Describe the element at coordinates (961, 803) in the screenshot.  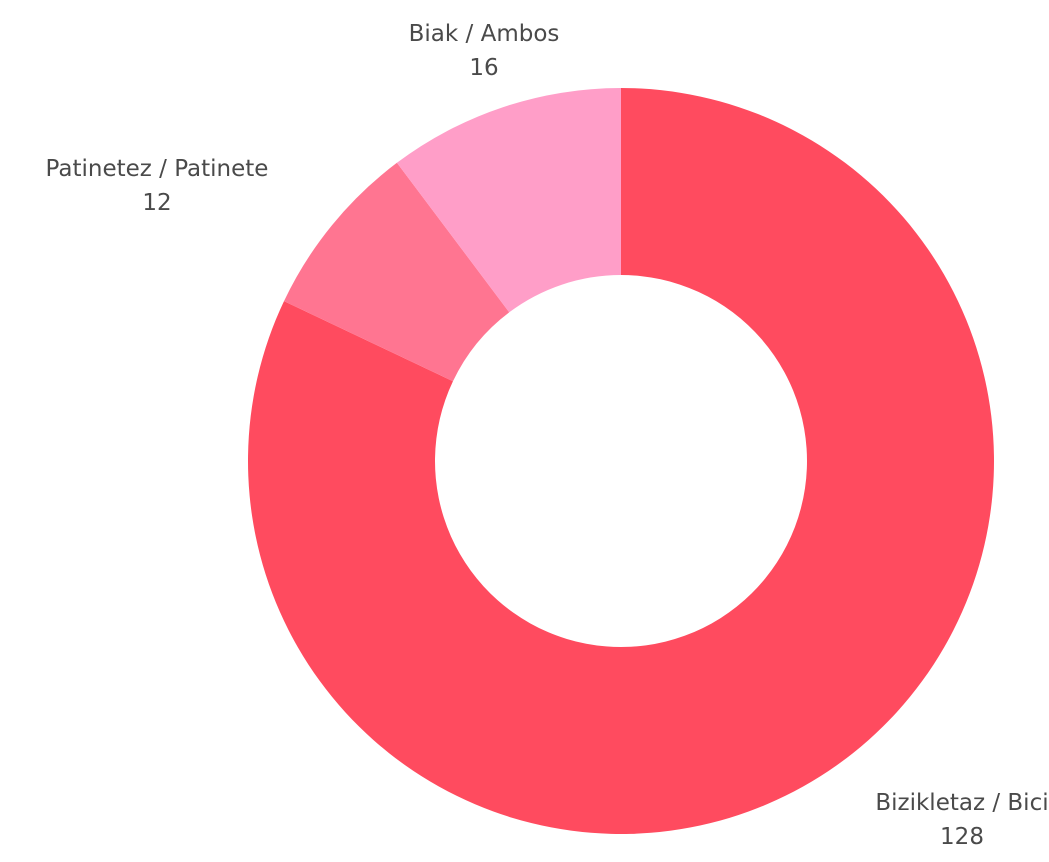
I see `slice-label-name: Bizikletaz / Bici` at that location.